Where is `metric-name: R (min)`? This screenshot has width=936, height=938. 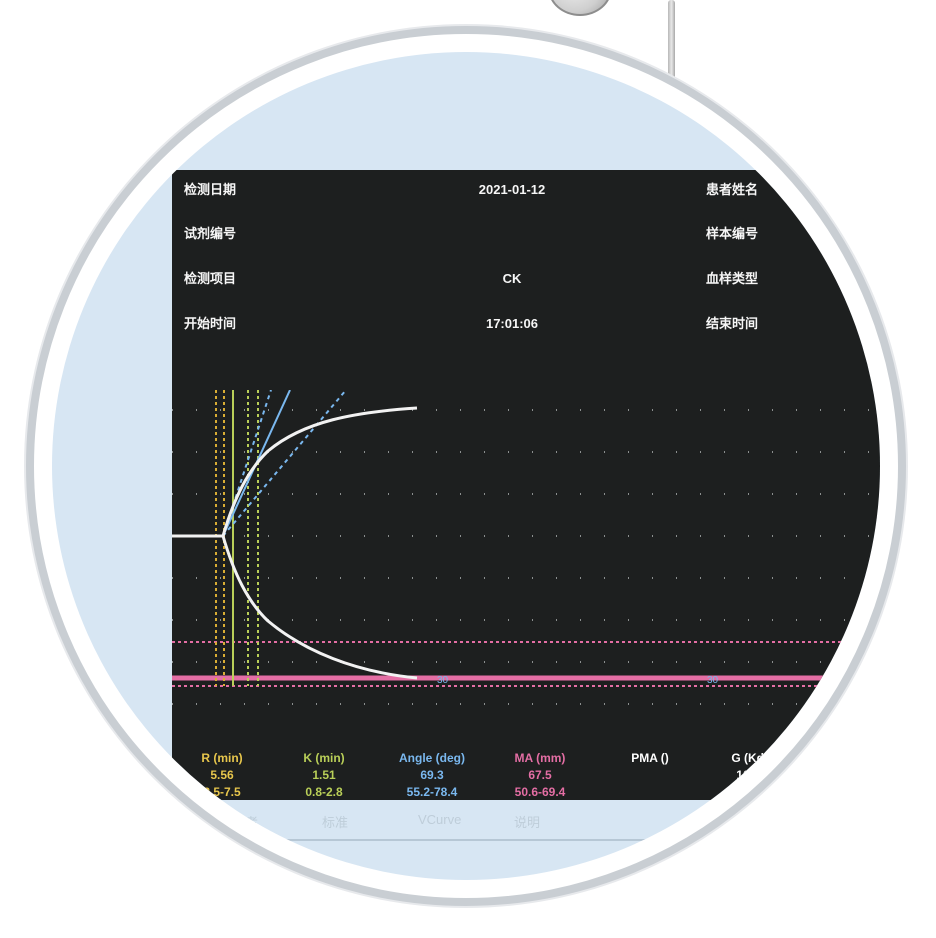 metric-name: R (min) is located at coordinates (222, 758).